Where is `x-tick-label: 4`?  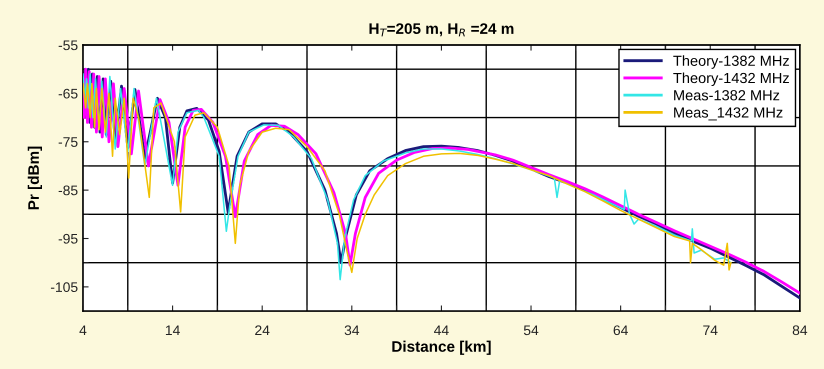
x-tick-label: 4 is located at coordinates (82, 330).